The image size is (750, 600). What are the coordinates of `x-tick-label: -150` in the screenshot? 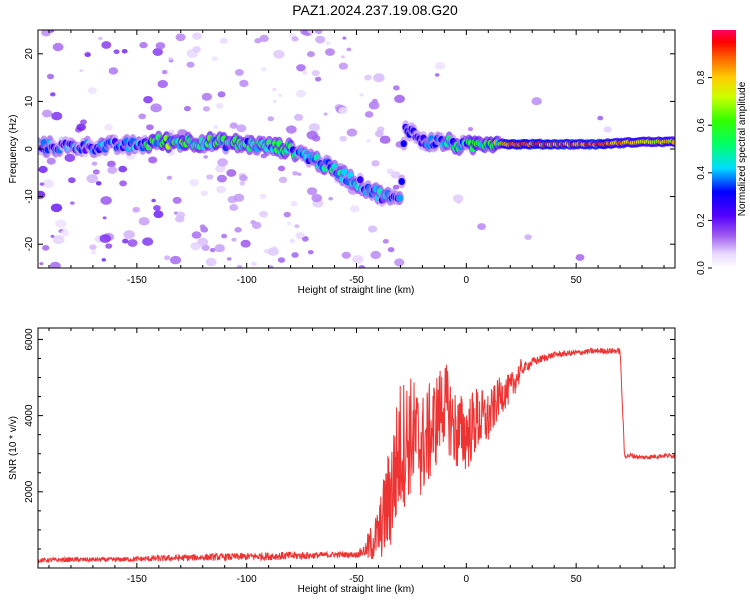 It's located at (137, 579).